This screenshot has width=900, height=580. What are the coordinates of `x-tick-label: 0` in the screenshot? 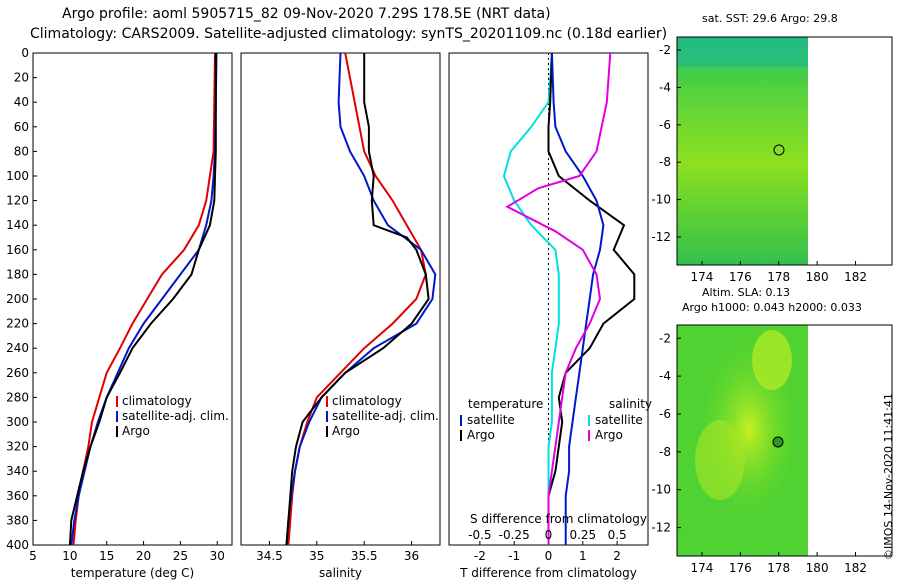 It's located at (549, 556).